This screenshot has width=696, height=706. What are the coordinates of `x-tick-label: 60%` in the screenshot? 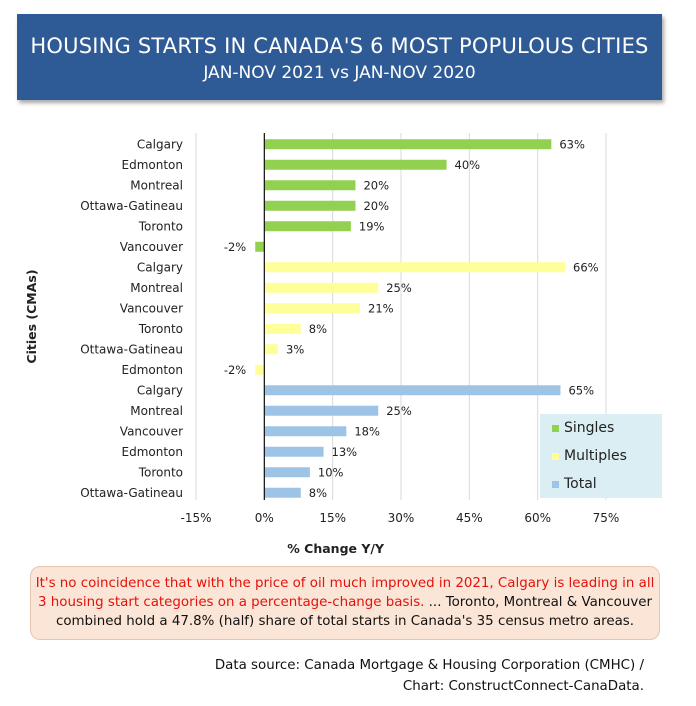 It's located at (537, 518).